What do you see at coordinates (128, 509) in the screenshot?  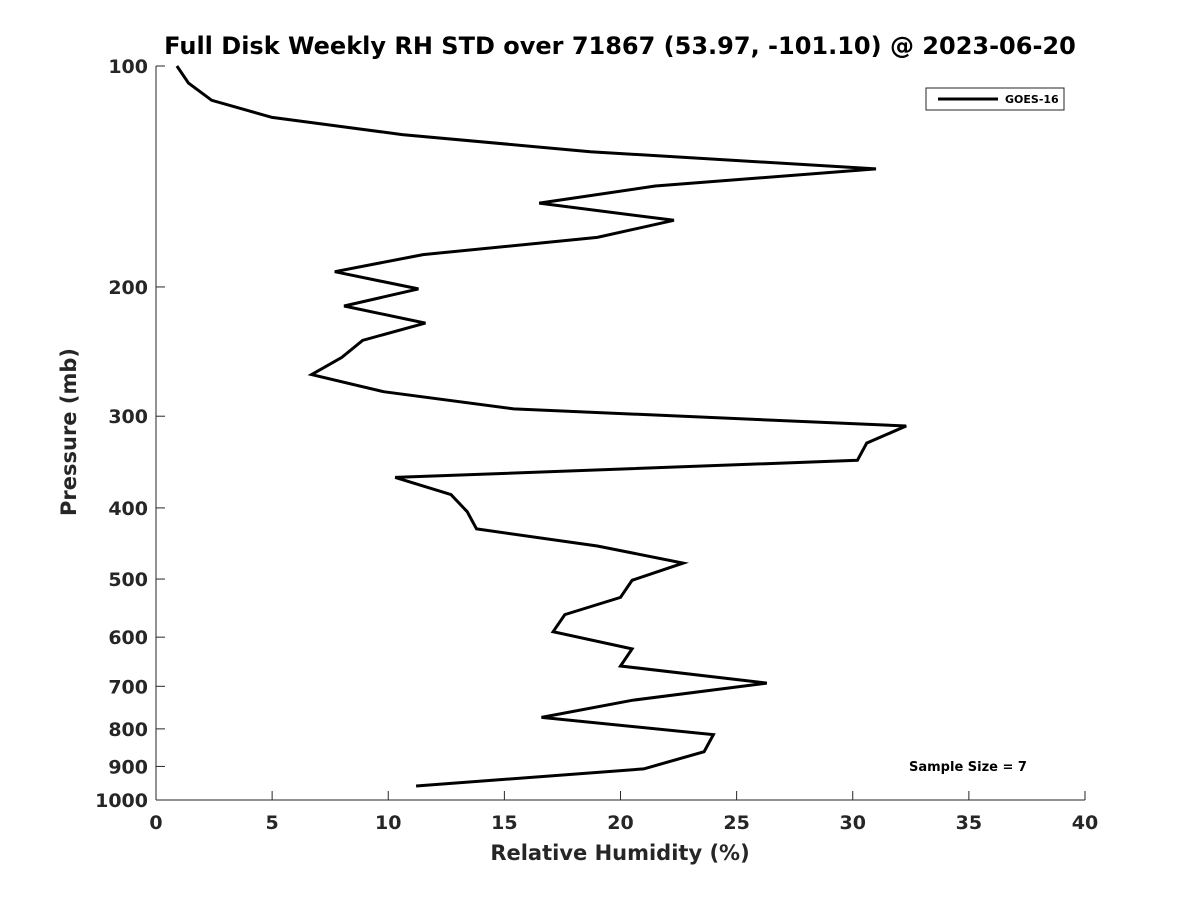 I see `y-tick-label-400: 400` at bounding box center [128, 509].